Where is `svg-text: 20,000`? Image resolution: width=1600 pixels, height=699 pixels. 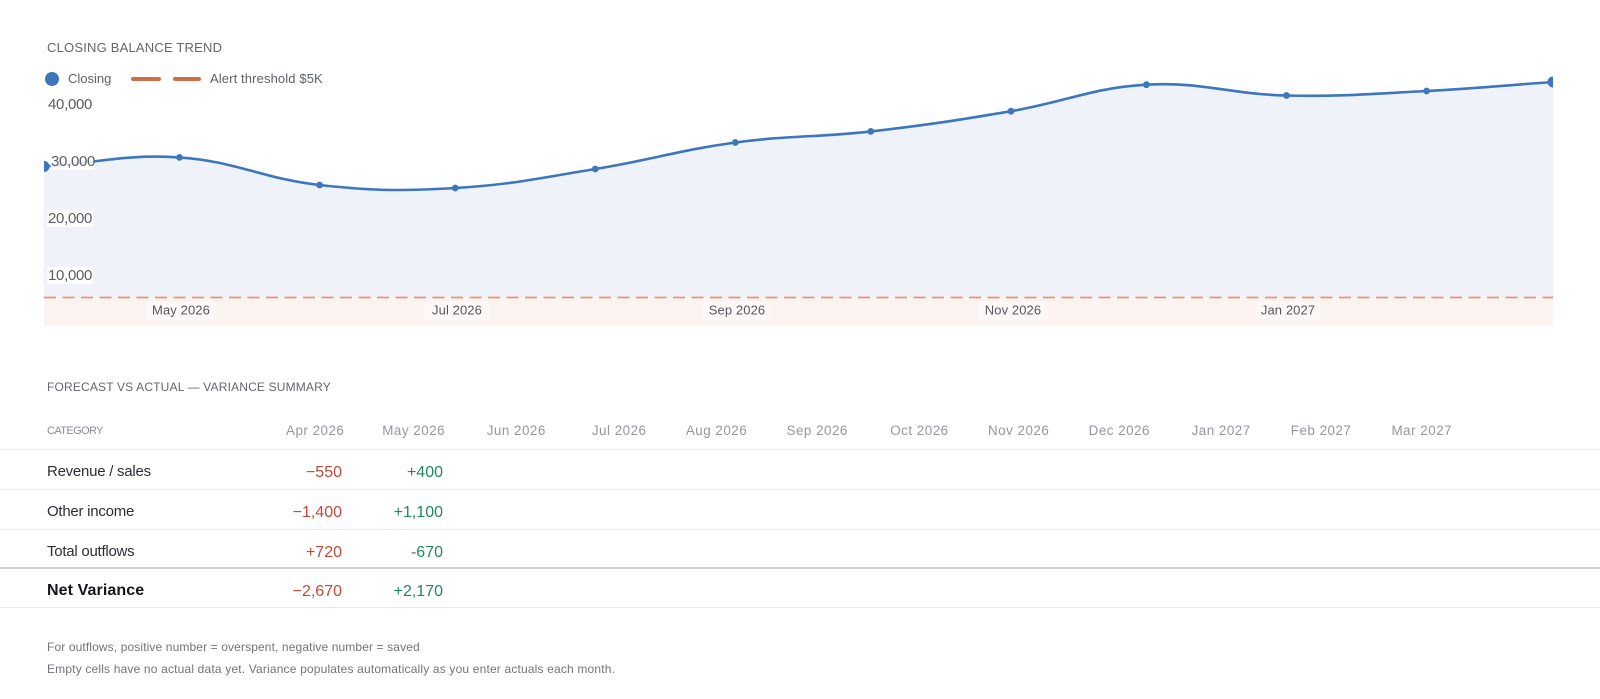 svg-text: 20,000 is located at coordinates (70, 218).